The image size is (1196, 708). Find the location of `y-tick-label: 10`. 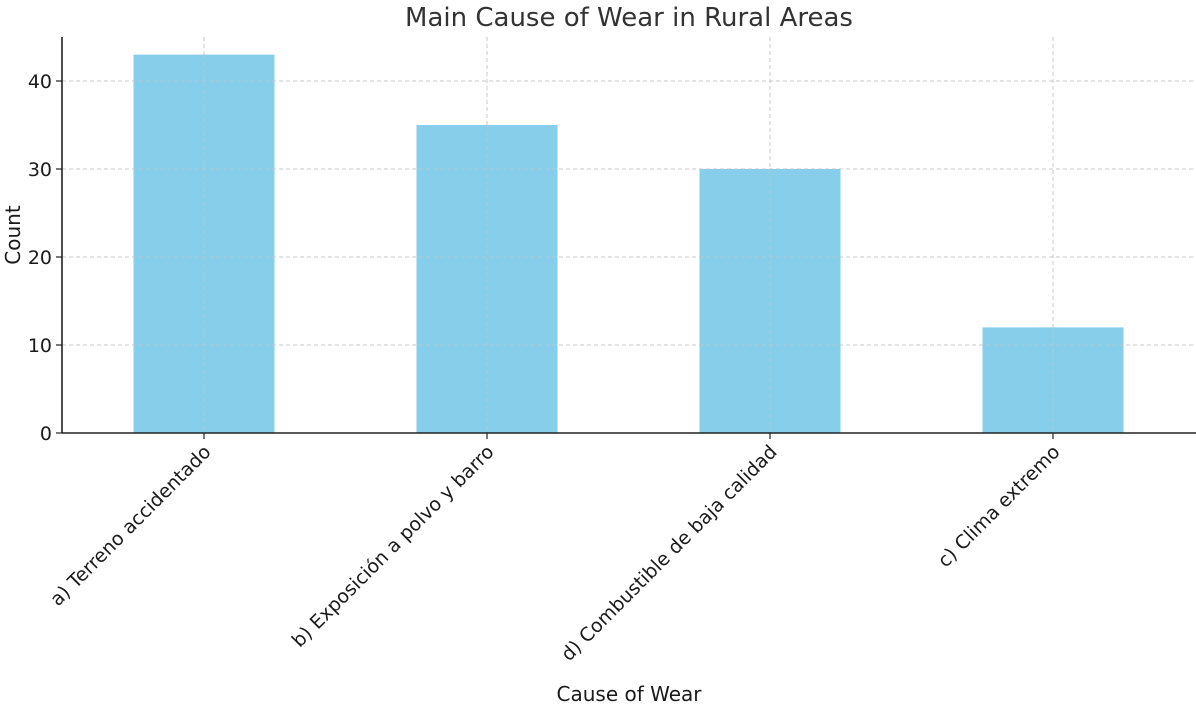

y-tick-label: 10 is located at coordinates (40, 346).